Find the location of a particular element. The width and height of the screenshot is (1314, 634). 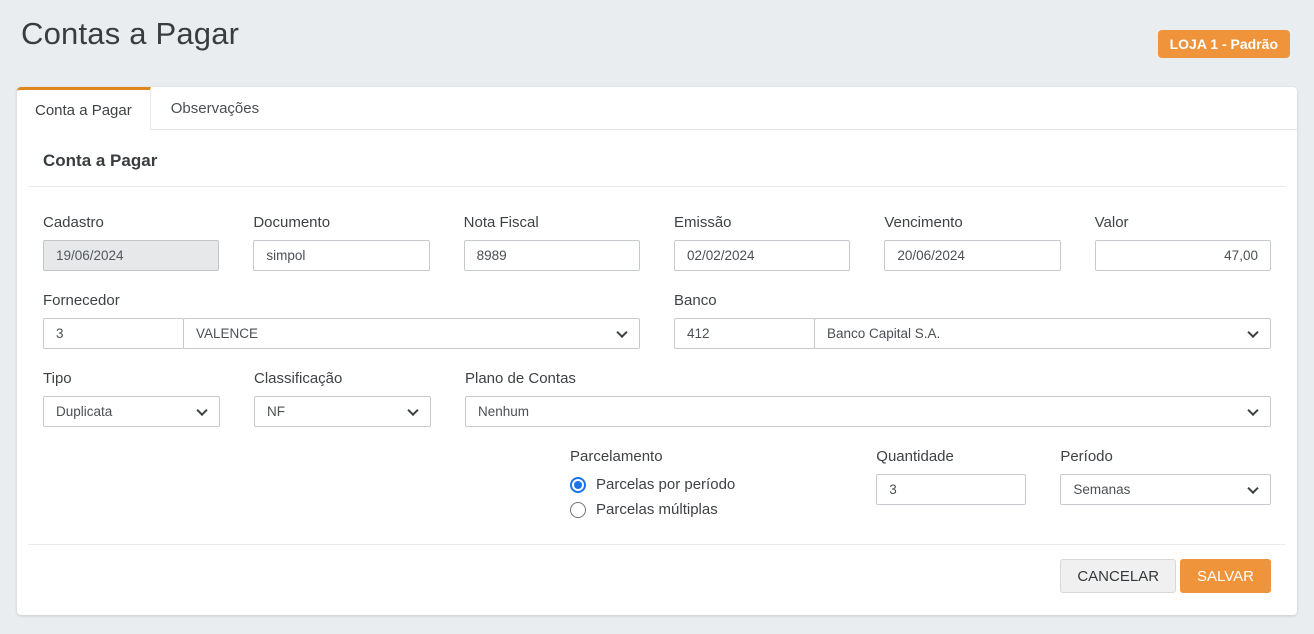

page-header: Contas a Pagar LOJA 1 - Padrão is located at coordinates (657, 43).